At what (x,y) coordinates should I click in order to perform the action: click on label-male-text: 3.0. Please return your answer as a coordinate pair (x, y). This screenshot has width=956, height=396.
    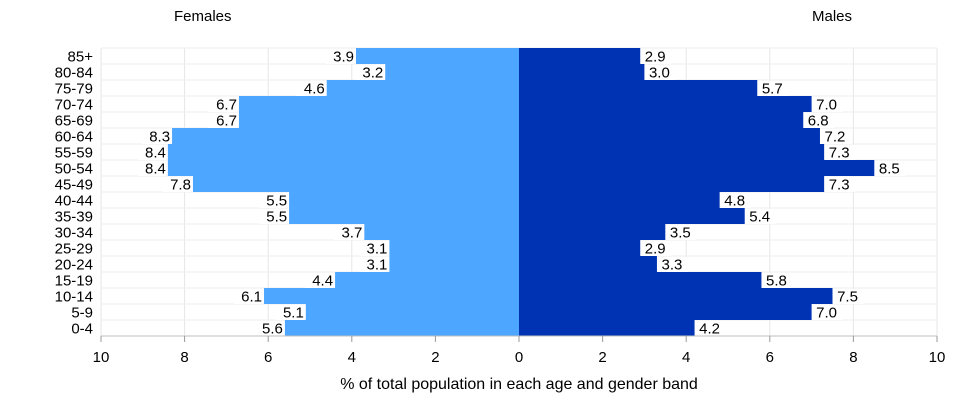
    Looking at the image, I should click on (659, 73).